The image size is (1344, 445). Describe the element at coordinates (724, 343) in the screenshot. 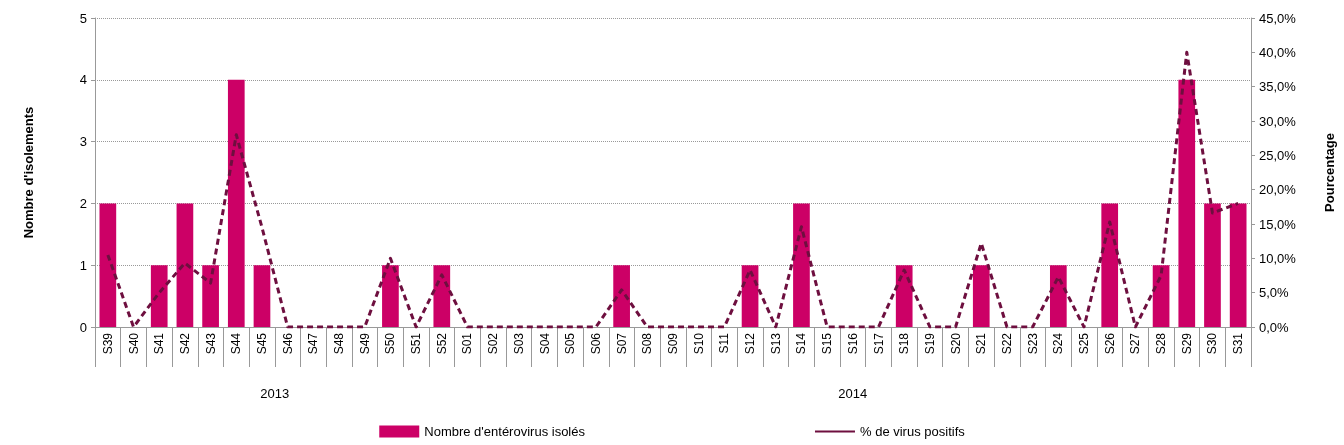

I see `x-tick-label: S11` at that location.